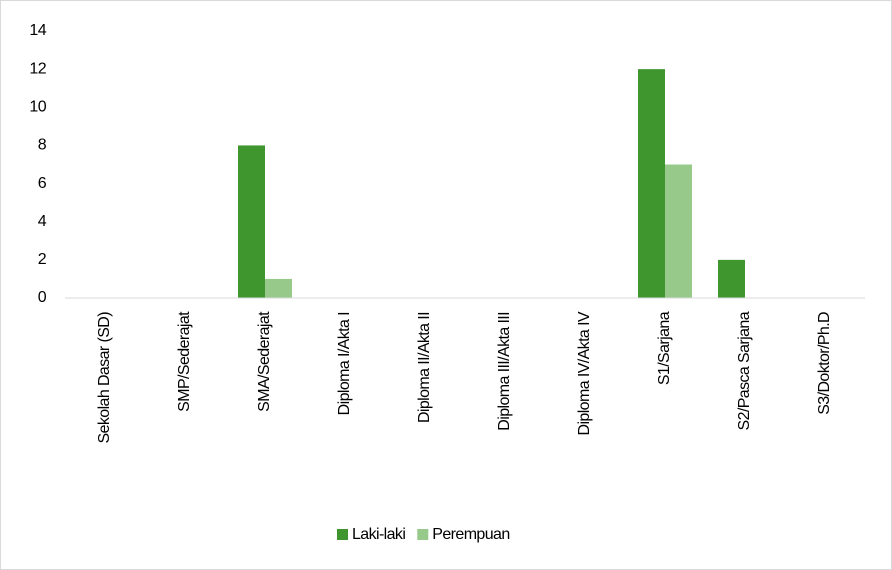  Describe the element at coordinates (264, 361) in the screenshot. I see `x-tick-label: SMA/Sederajat` at that location.